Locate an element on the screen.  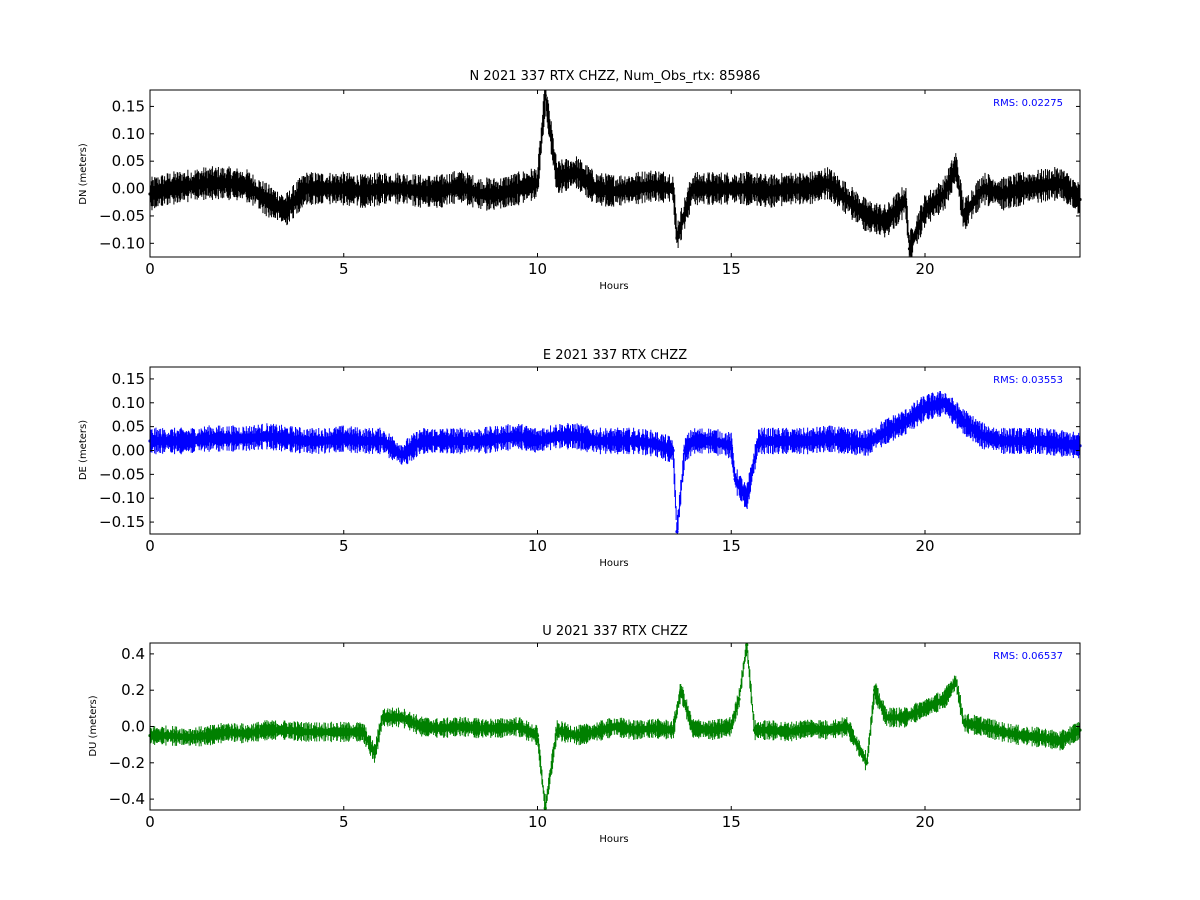
north-ytick-label: 0.15 is located at coordinates (128, 106).